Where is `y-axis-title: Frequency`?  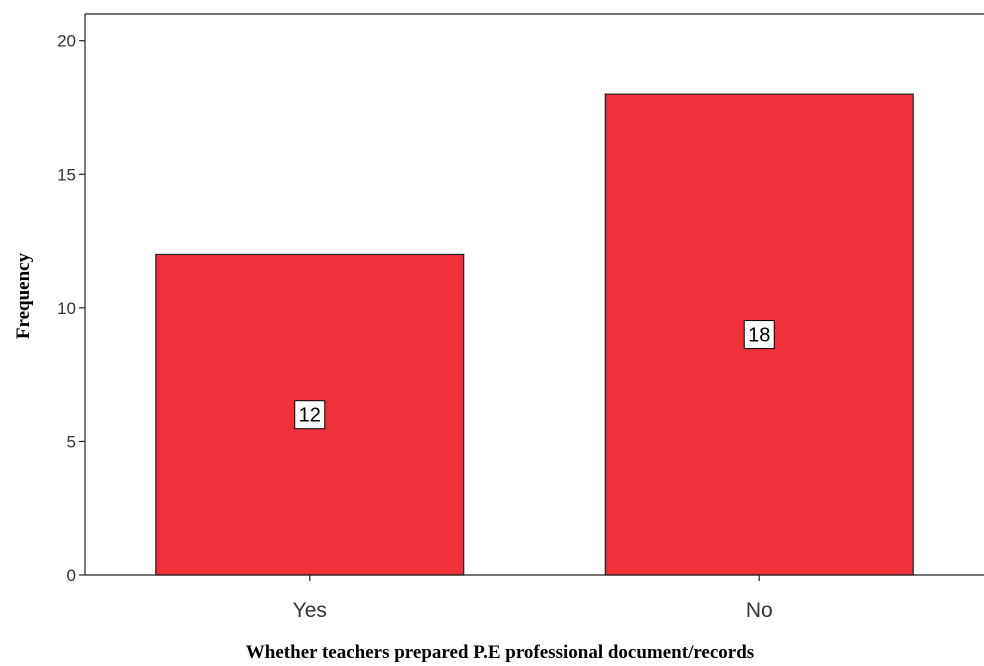
y-axis-title: Frequency is located at coordinates (23, 295).